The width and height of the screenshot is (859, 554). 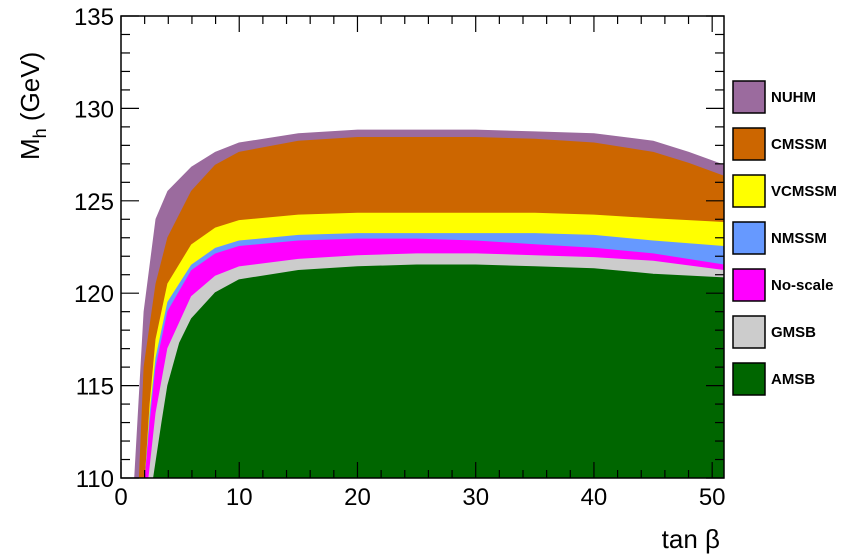 I want to click on legend-label: CMSSM, so click(x=799, y=144).